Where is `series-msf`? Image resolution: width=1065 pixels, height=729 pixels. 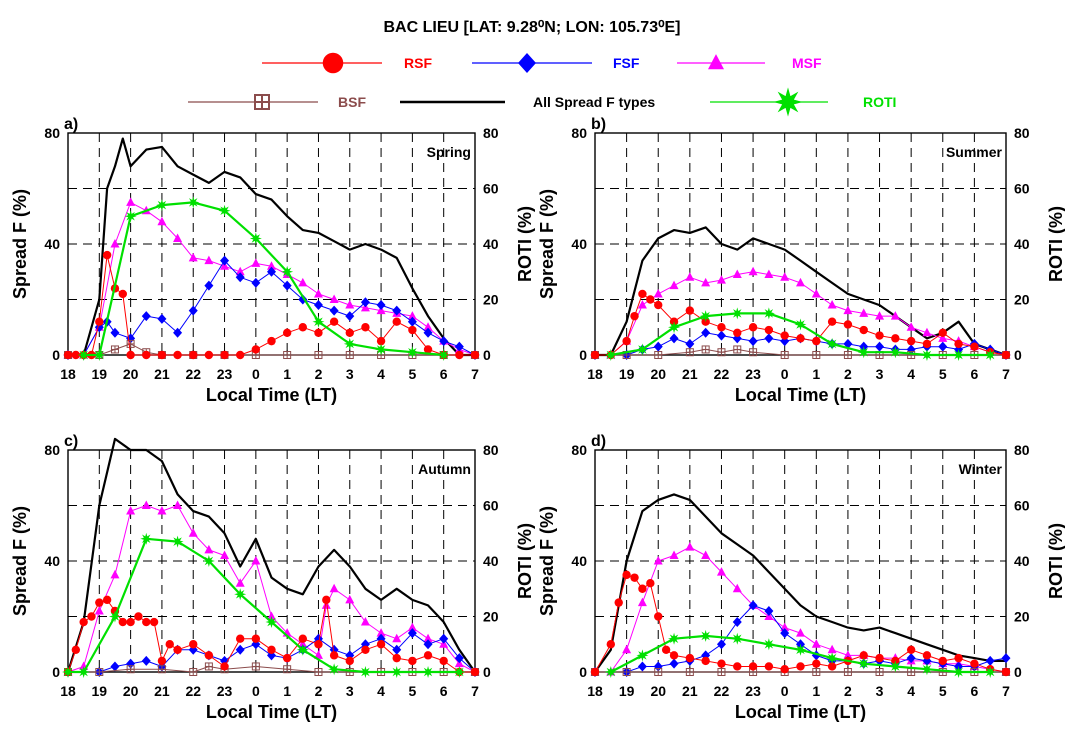
series-msf is located at coordinates (800, 312).